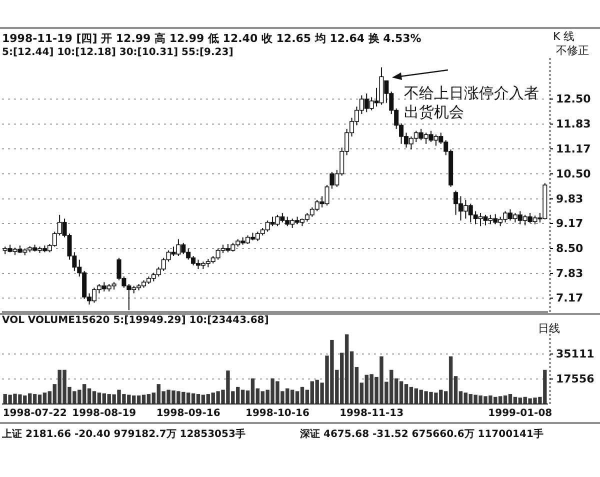 This screenshot has width=600, height=477. I want to click on text: 5:[12.44] 10:[12.18] 30:[10.31] 55:[9.23], so click(118, 52).